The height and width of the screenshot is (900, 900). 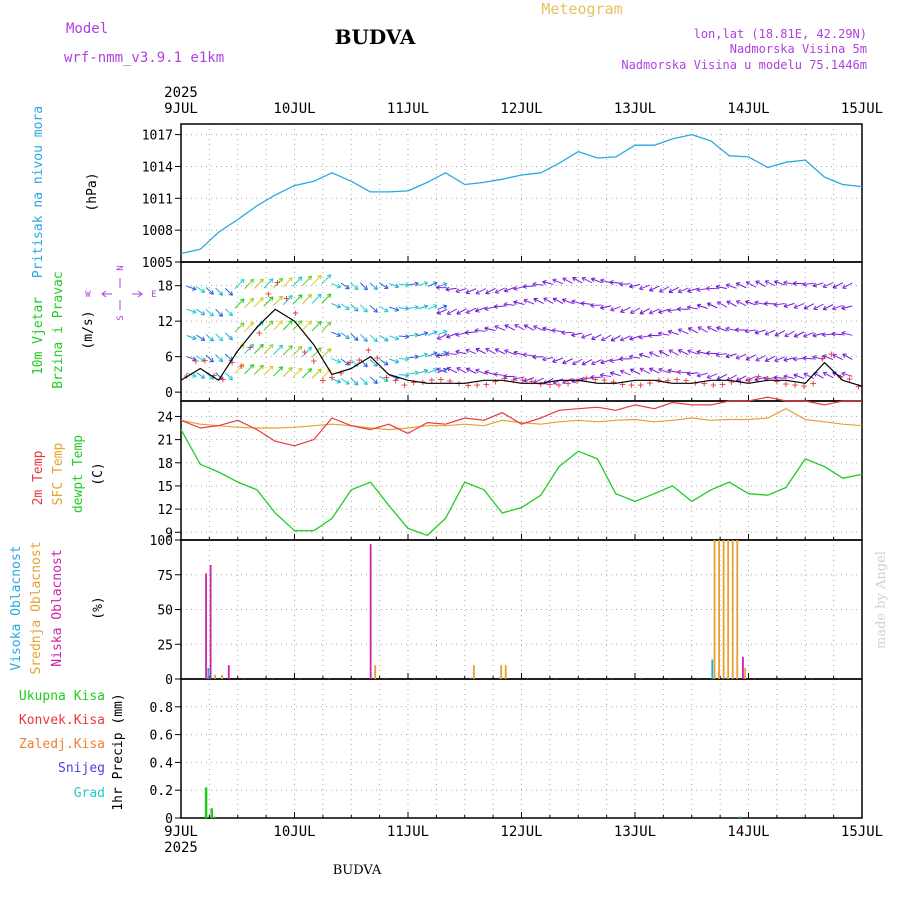 I want to click on precip-legend-conv: Konvek.Kisa, so click(x=62, y=720).